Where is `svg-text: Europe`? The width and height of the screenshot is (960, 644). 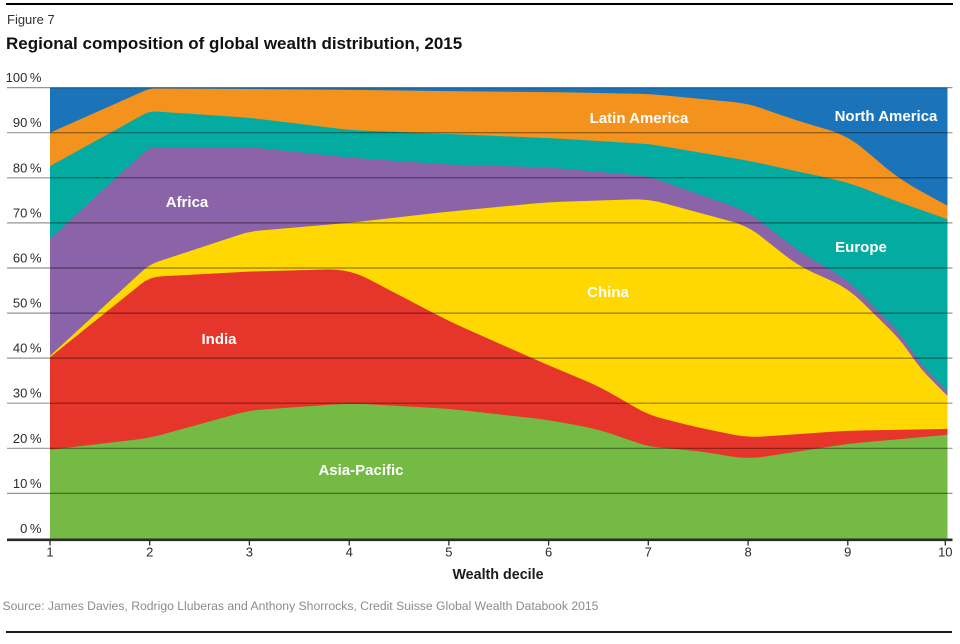 svg-text: Europe is located at coordinates (861, 247).